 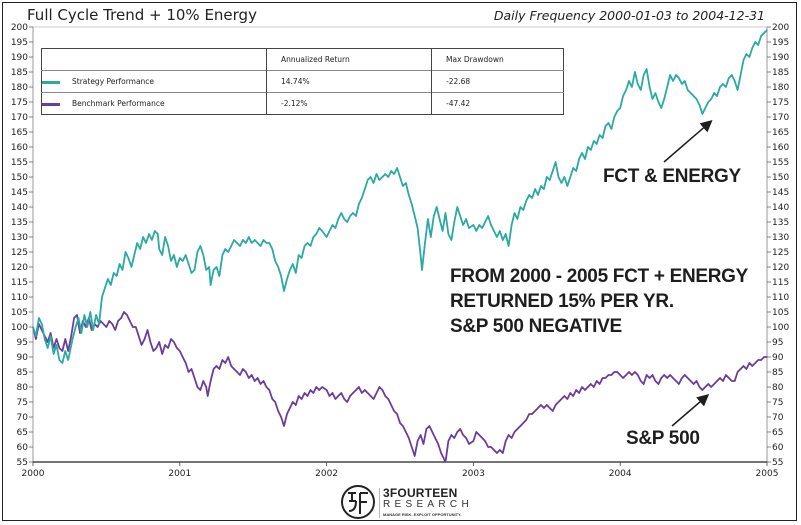 What do you see at coordinates (19, 328) in the screenshot?
I see `y-tick-label-left: 100` at bounding box center [19, 328].